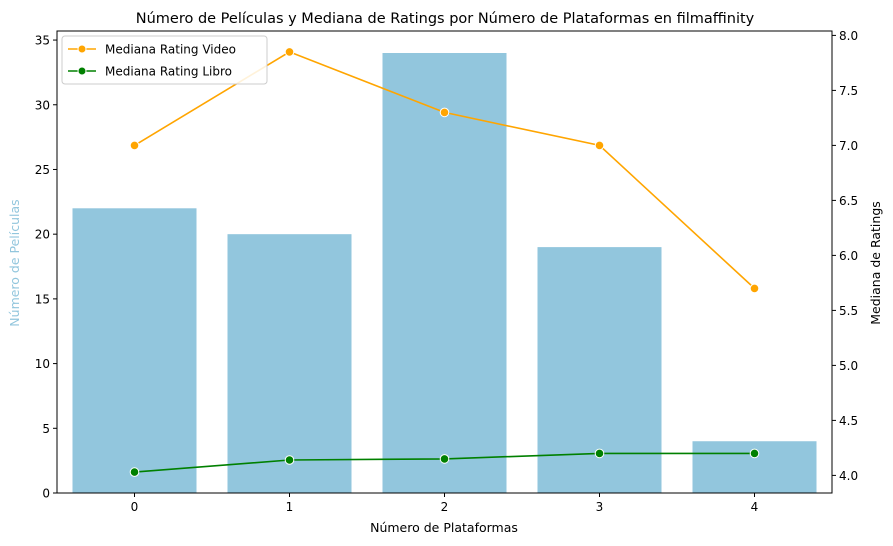 This screenshot has height=546, width=893. I want to click on y-tick-label-right-5.5: 5.5, so click(848, 311).